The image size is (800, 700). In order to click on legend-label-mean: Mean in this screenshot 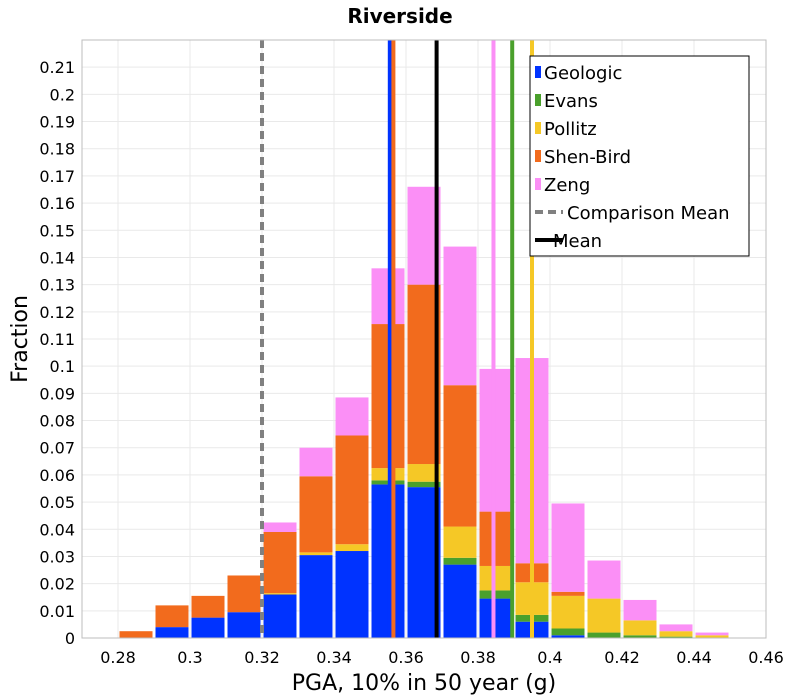, I will do `click(577, 241)`.